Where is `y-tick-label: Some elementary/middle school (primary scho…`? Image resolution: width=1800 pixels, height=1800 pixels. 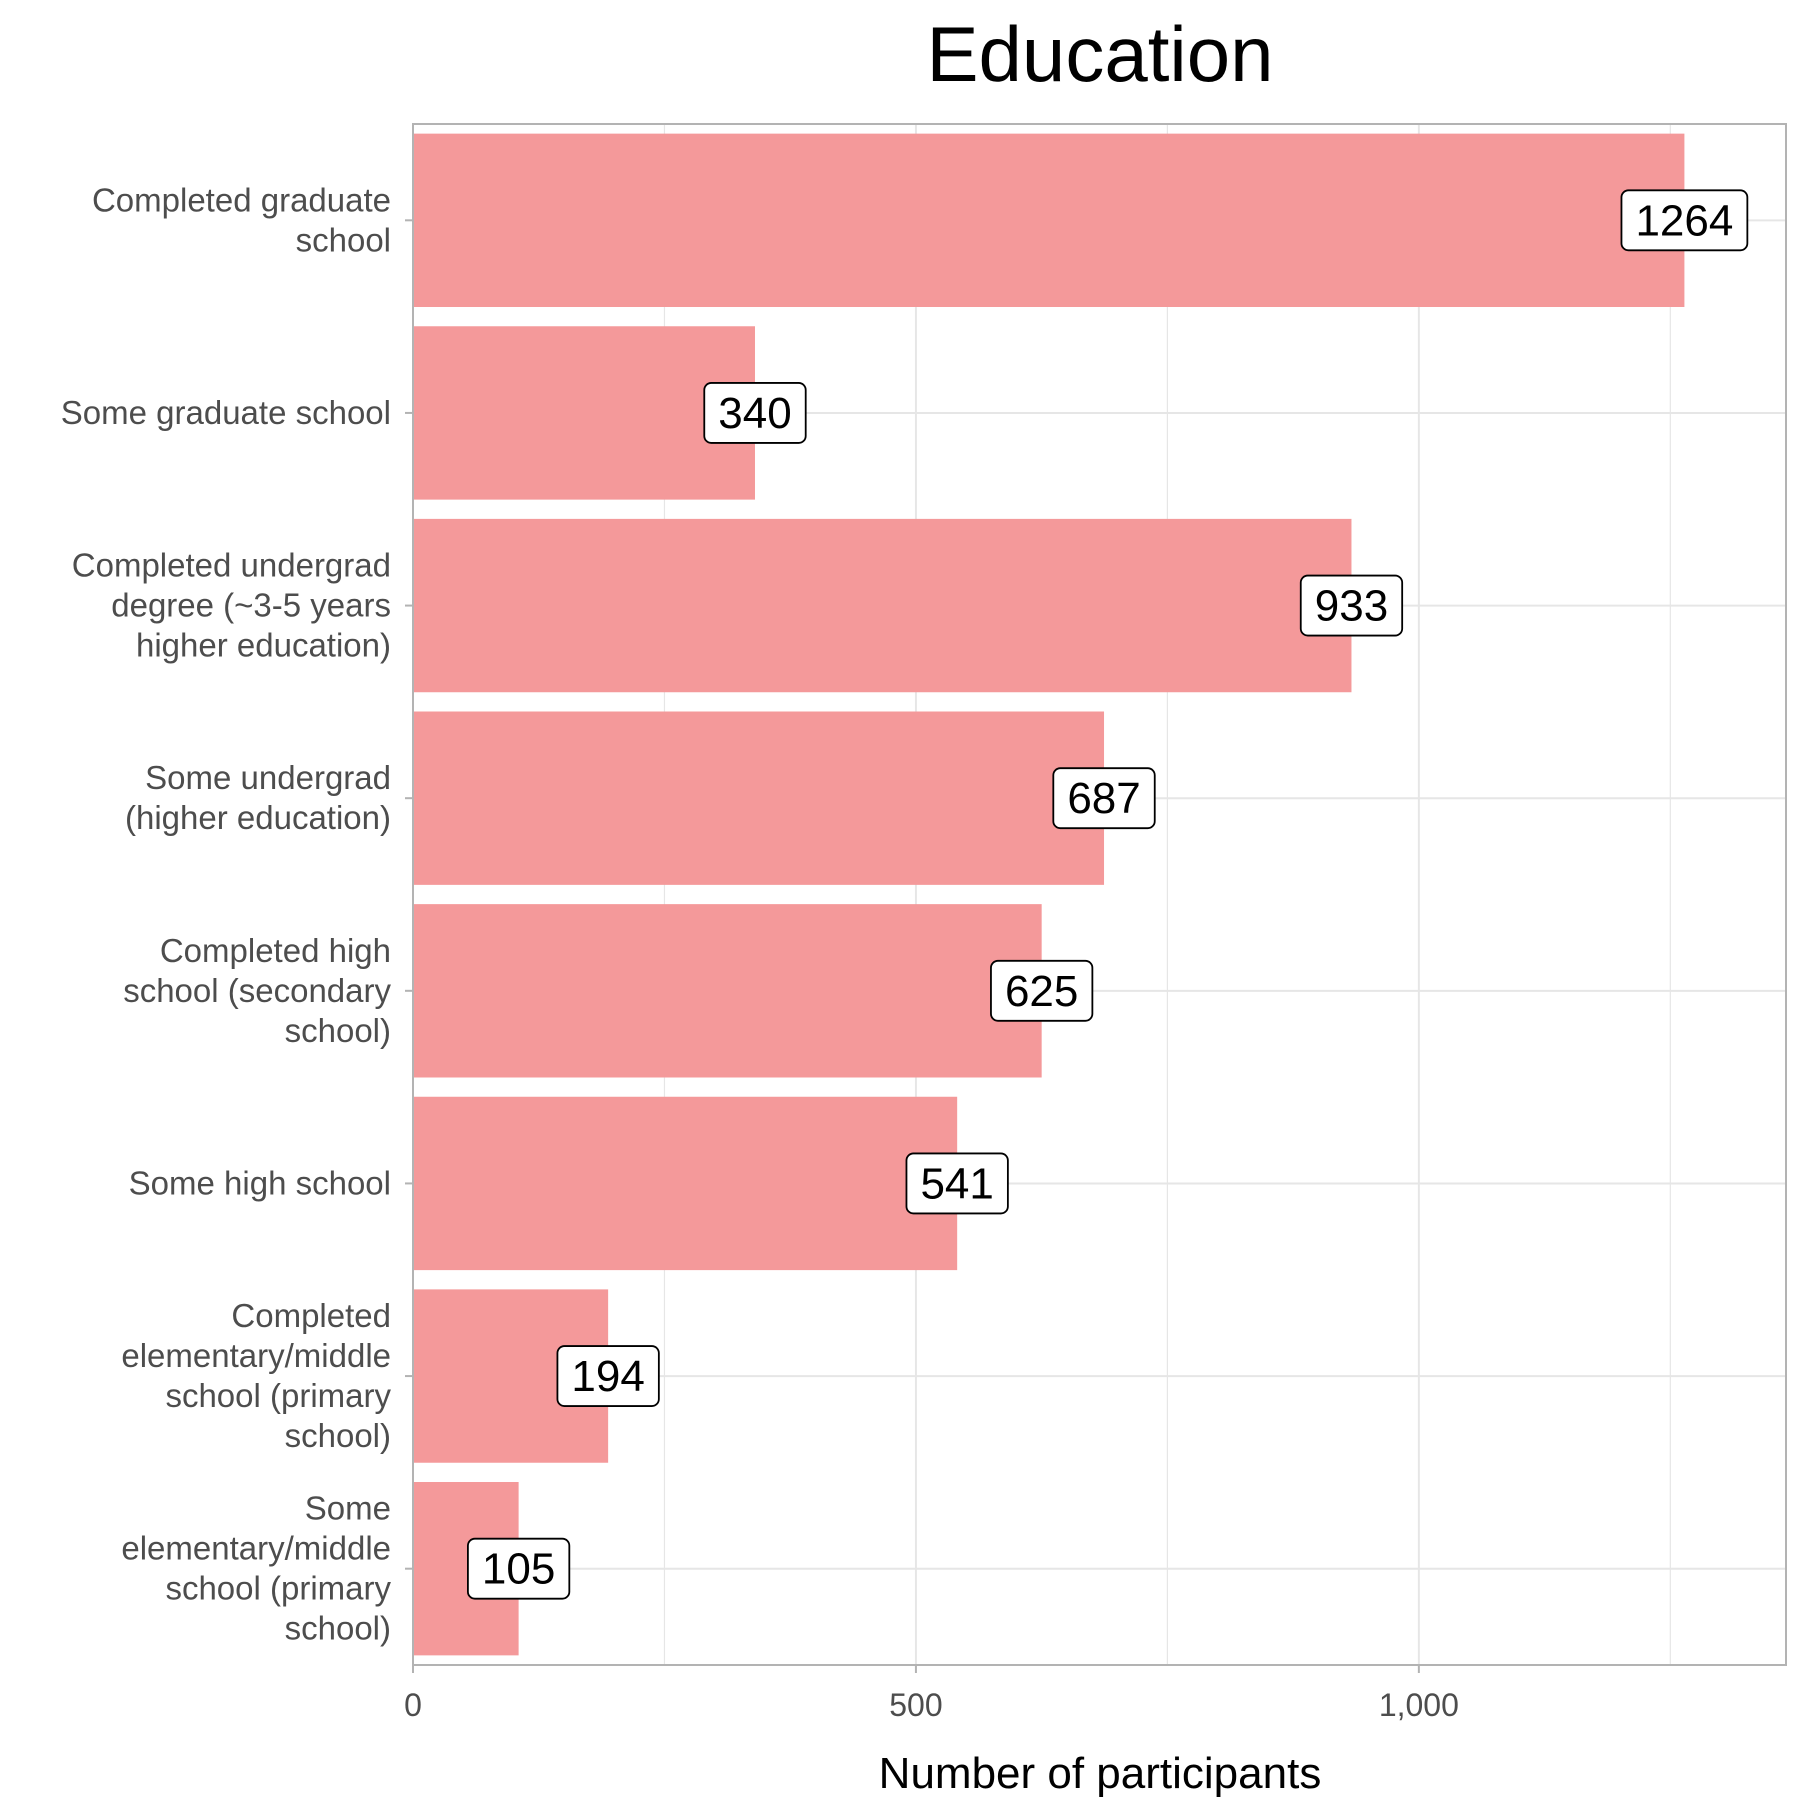
y-tick-label: Some elementary/middle school (primary scho… is located at coordinates (256, 1568).